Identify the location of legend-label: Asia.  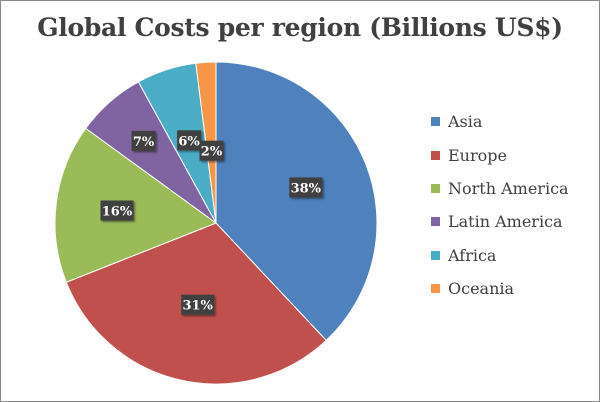
(465, 122).